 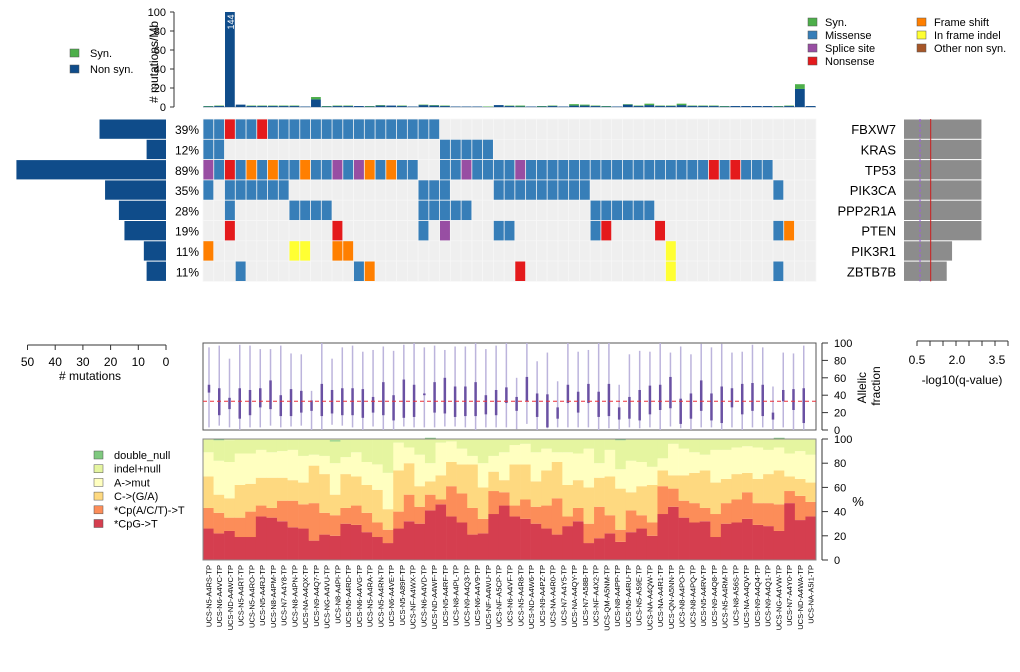 I want to click on sample-label: UCS-QN-A5NN-TP, so click(x=671, y=597).